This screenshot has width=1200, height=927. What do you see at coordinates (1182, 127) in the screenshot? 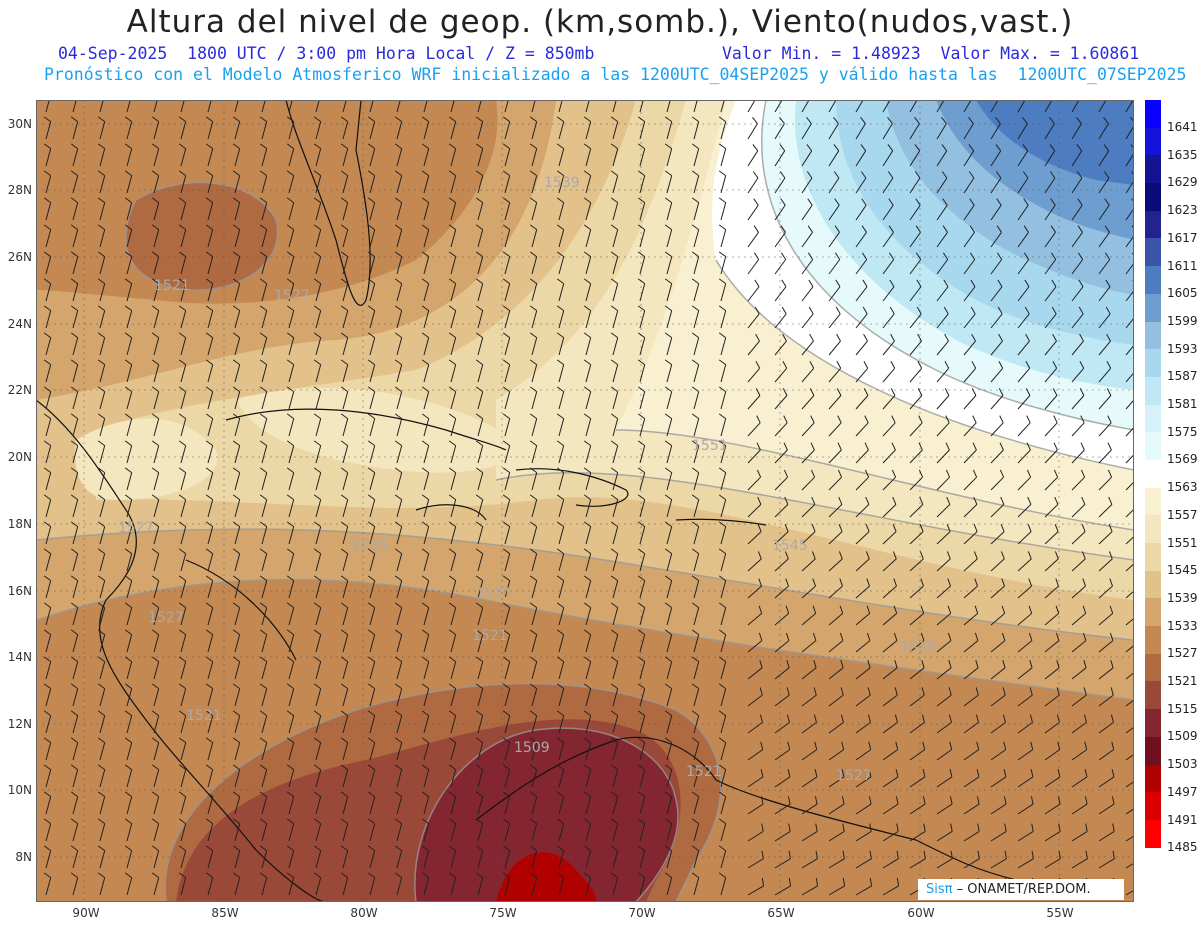
I see `colorbar-label: 1641` at bounding box center [1182, 127].